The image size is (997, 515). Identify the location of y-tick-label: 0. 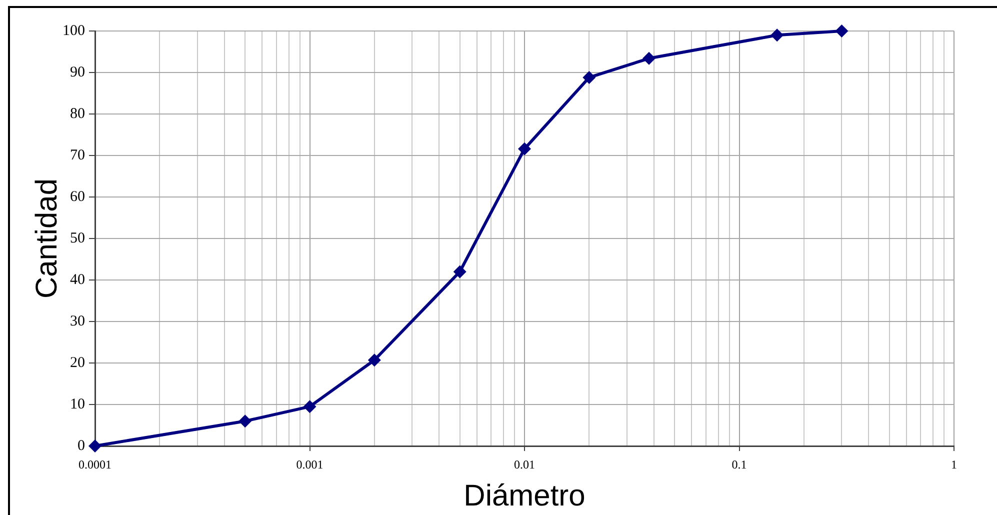
(81, 446).